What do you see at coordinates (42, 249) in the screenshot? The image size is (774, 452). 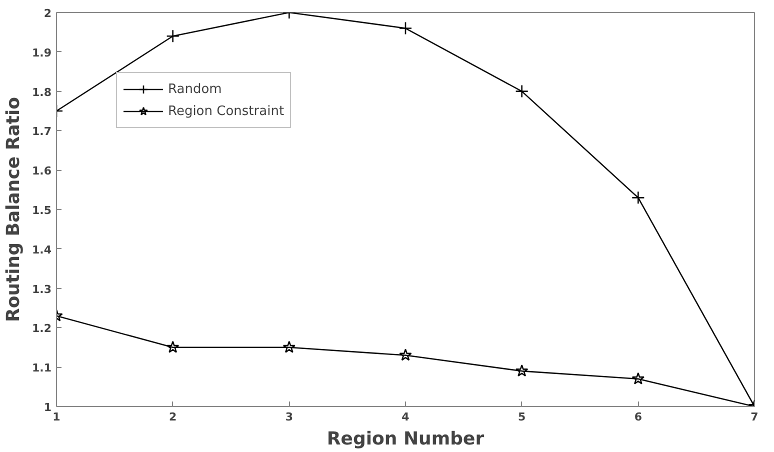 I see `y-tick-label: 1.4` at bounding box center [42, 249].